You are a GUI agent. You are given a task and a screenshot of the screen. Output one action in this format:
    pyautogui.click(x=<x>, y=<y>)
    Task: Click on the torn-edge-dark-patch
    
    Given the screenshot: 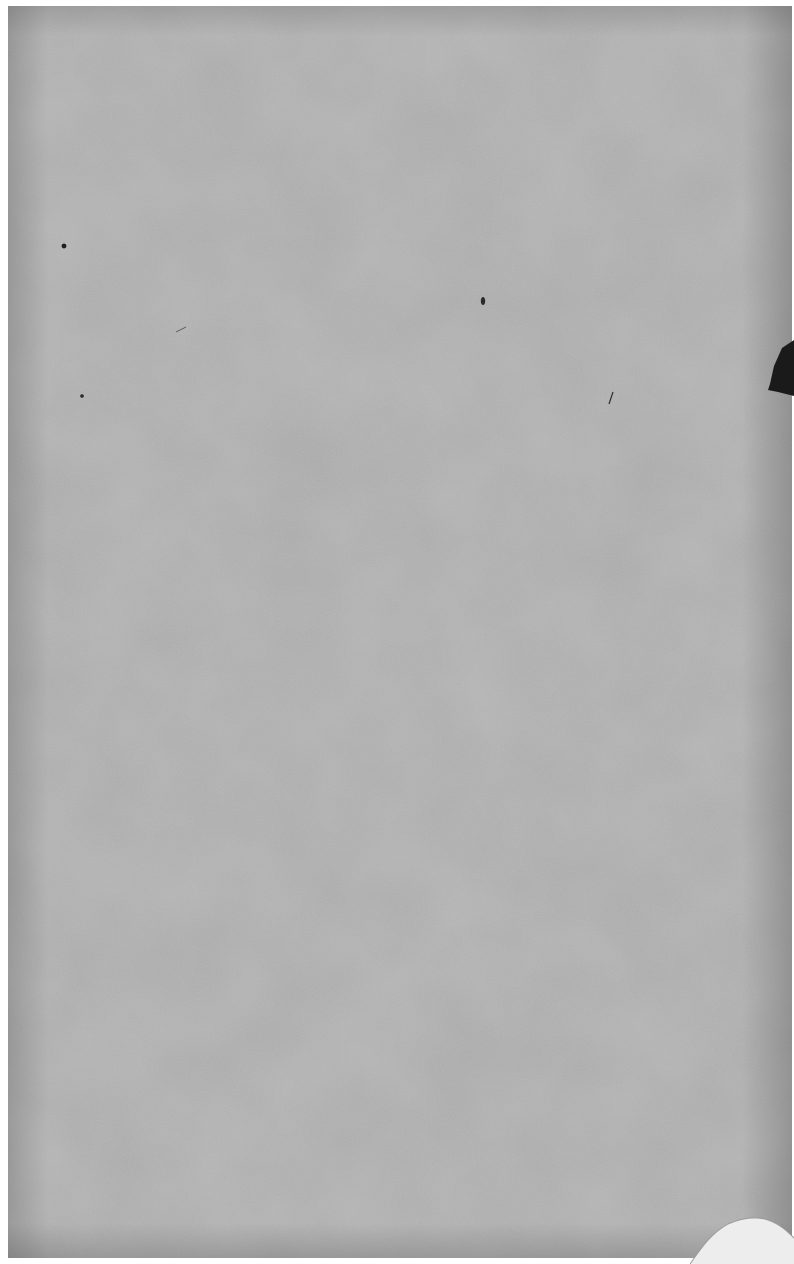 What is the action you would take?
    pyautogui.click(x=781, y=368)
    